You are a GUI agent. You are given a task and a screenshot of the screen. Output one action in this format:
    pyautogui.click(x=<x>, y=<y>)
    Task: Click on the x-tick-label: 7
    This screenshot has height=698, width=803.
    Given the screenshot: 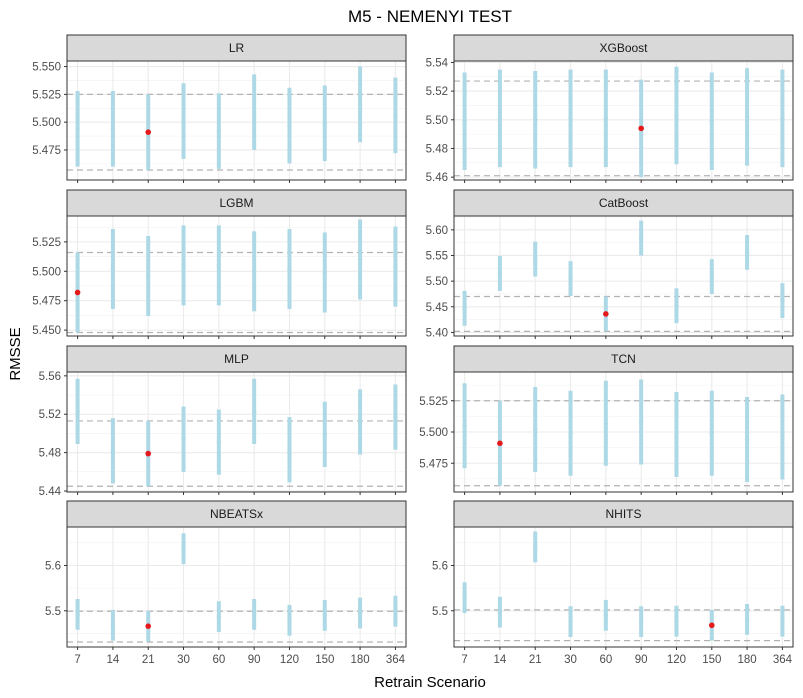 What is the action you would take?
    pyautogui.click(x=77, y=660)
    